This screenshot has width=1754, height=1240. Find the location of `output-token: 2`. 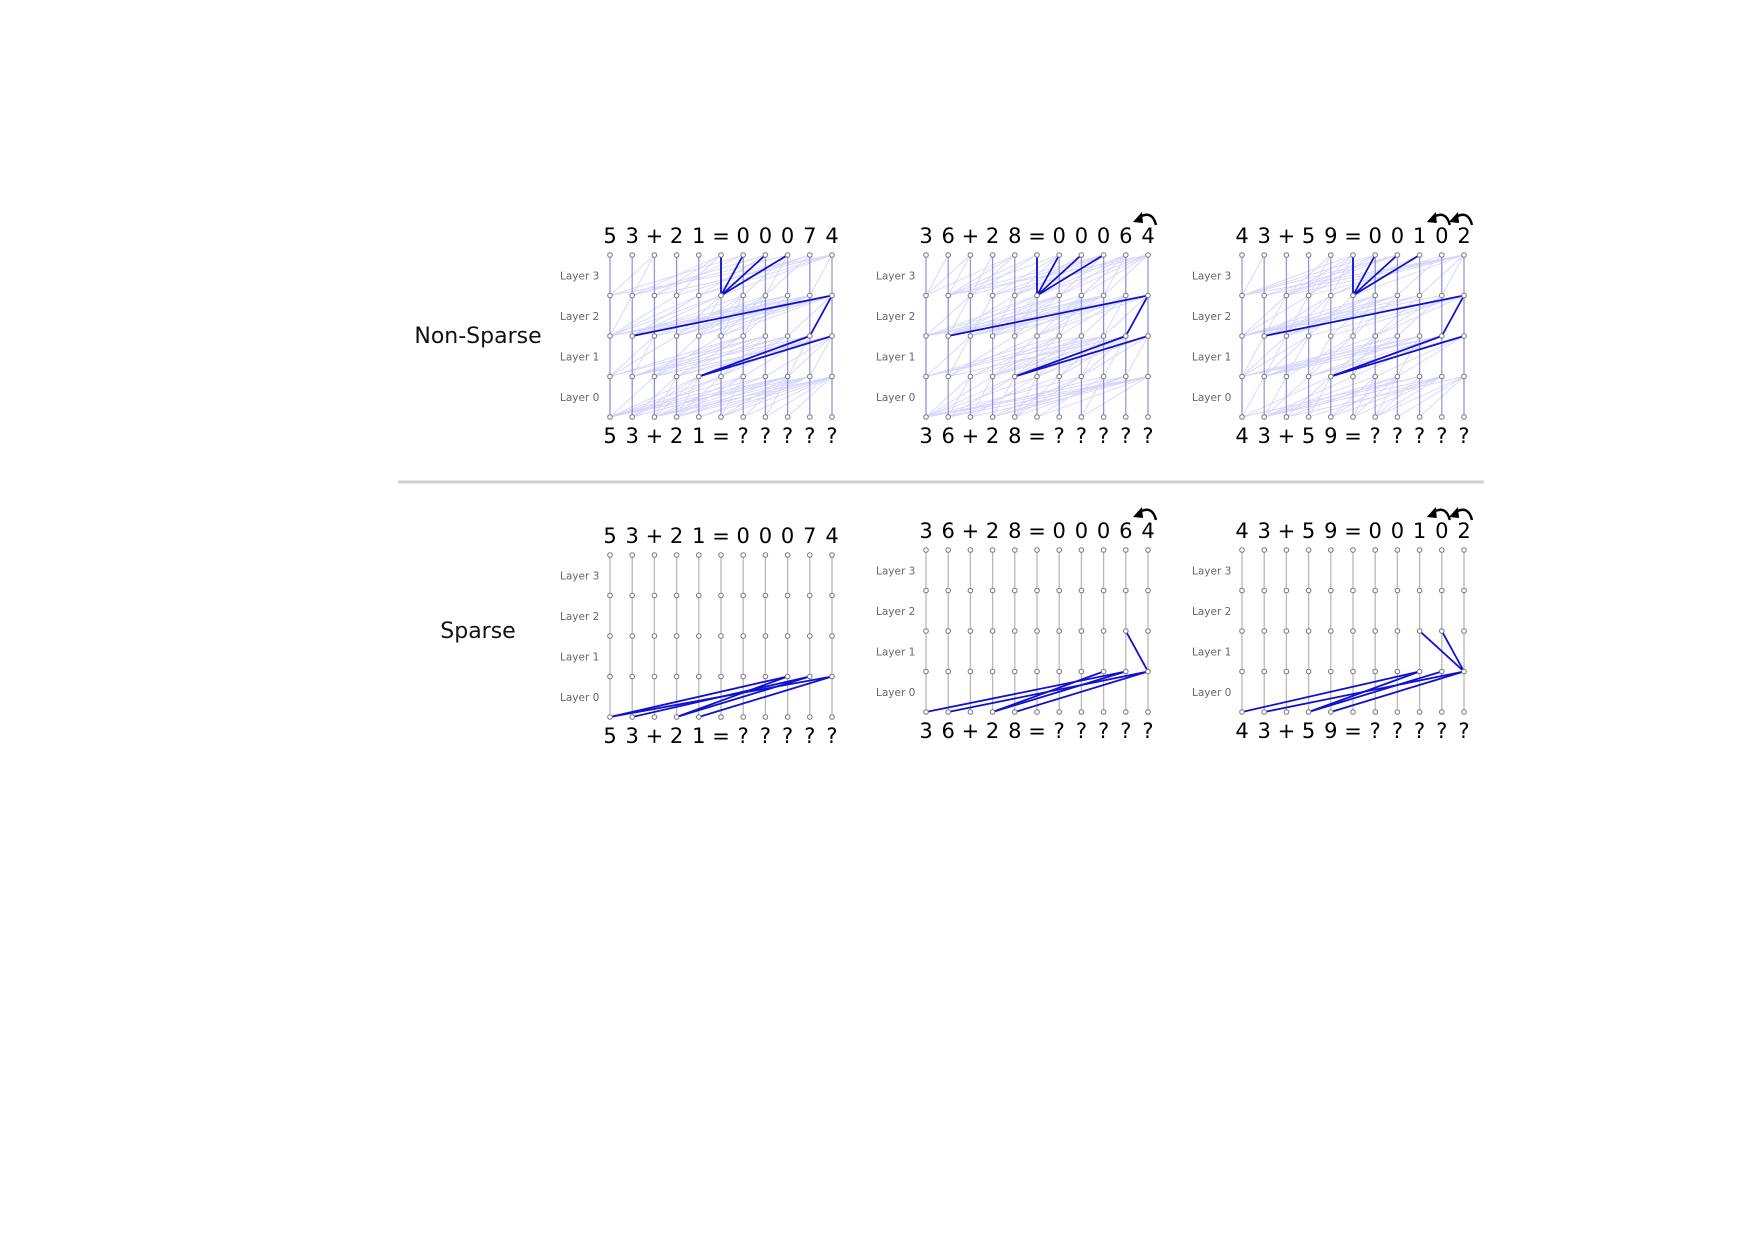

output-token: 2 is located at coordinates (992, 531).